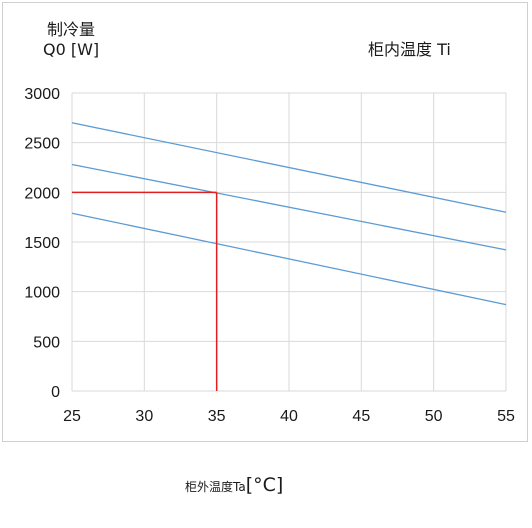 The width and height of the screenshot is (532, 528). What do you see at coordinates (217, 416) in the screenshot?
I see `x-tick-label: 35` at bounding box center [217, 416].